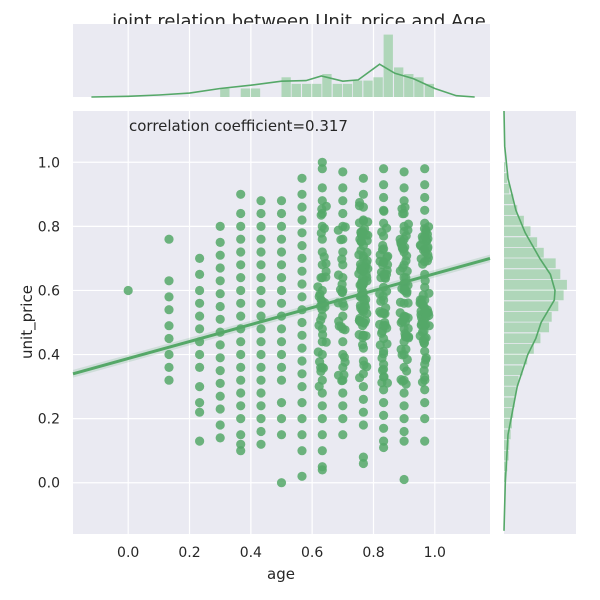  What do you see at coordinates (238, 126) in the screenshot?
I see `correlation-annotation: correlation coefficient=0.317` at bounding box center [238, 126].